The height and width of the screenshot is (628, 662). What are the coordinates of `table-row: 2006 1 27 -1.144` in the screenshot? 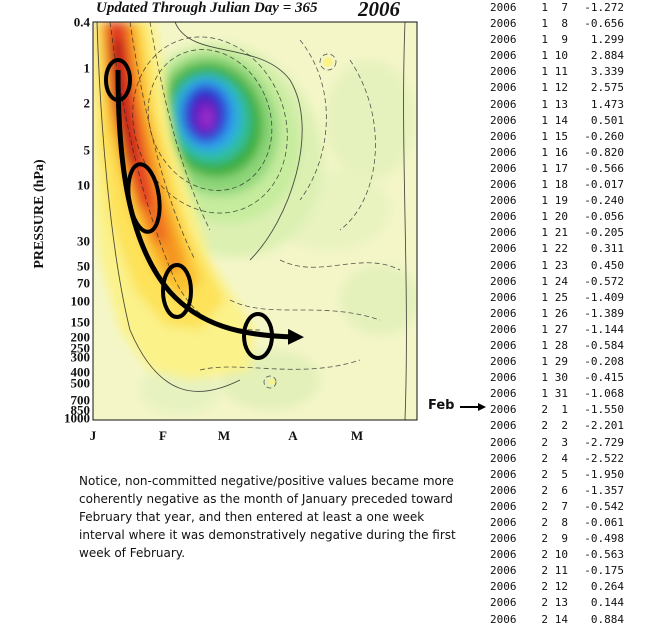 It's located at (557, 330).